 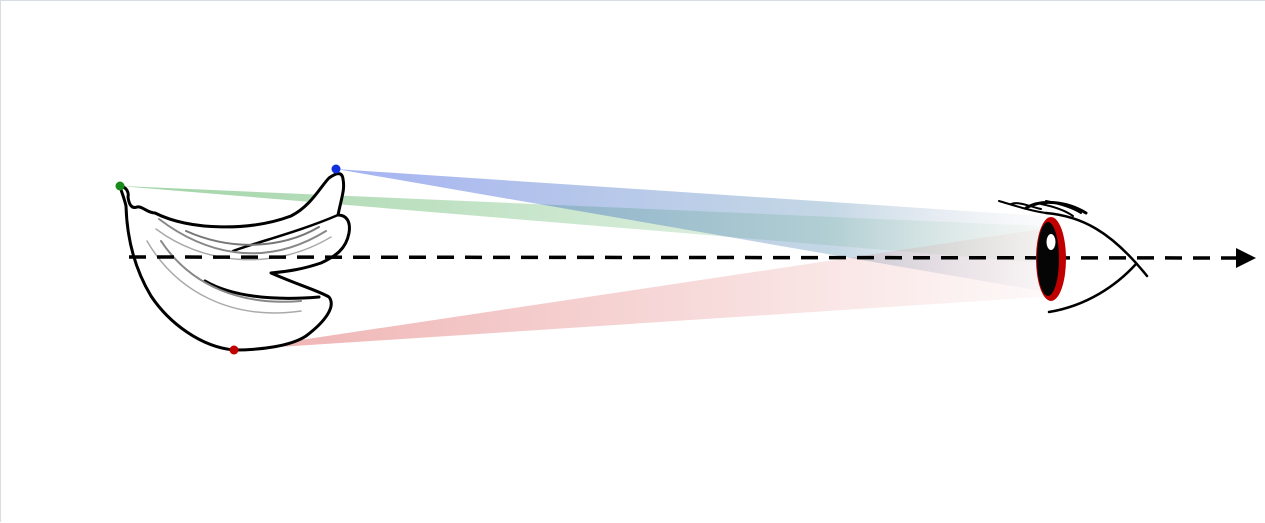 I want to click on banana-bunch, so click(x=234, y=262).